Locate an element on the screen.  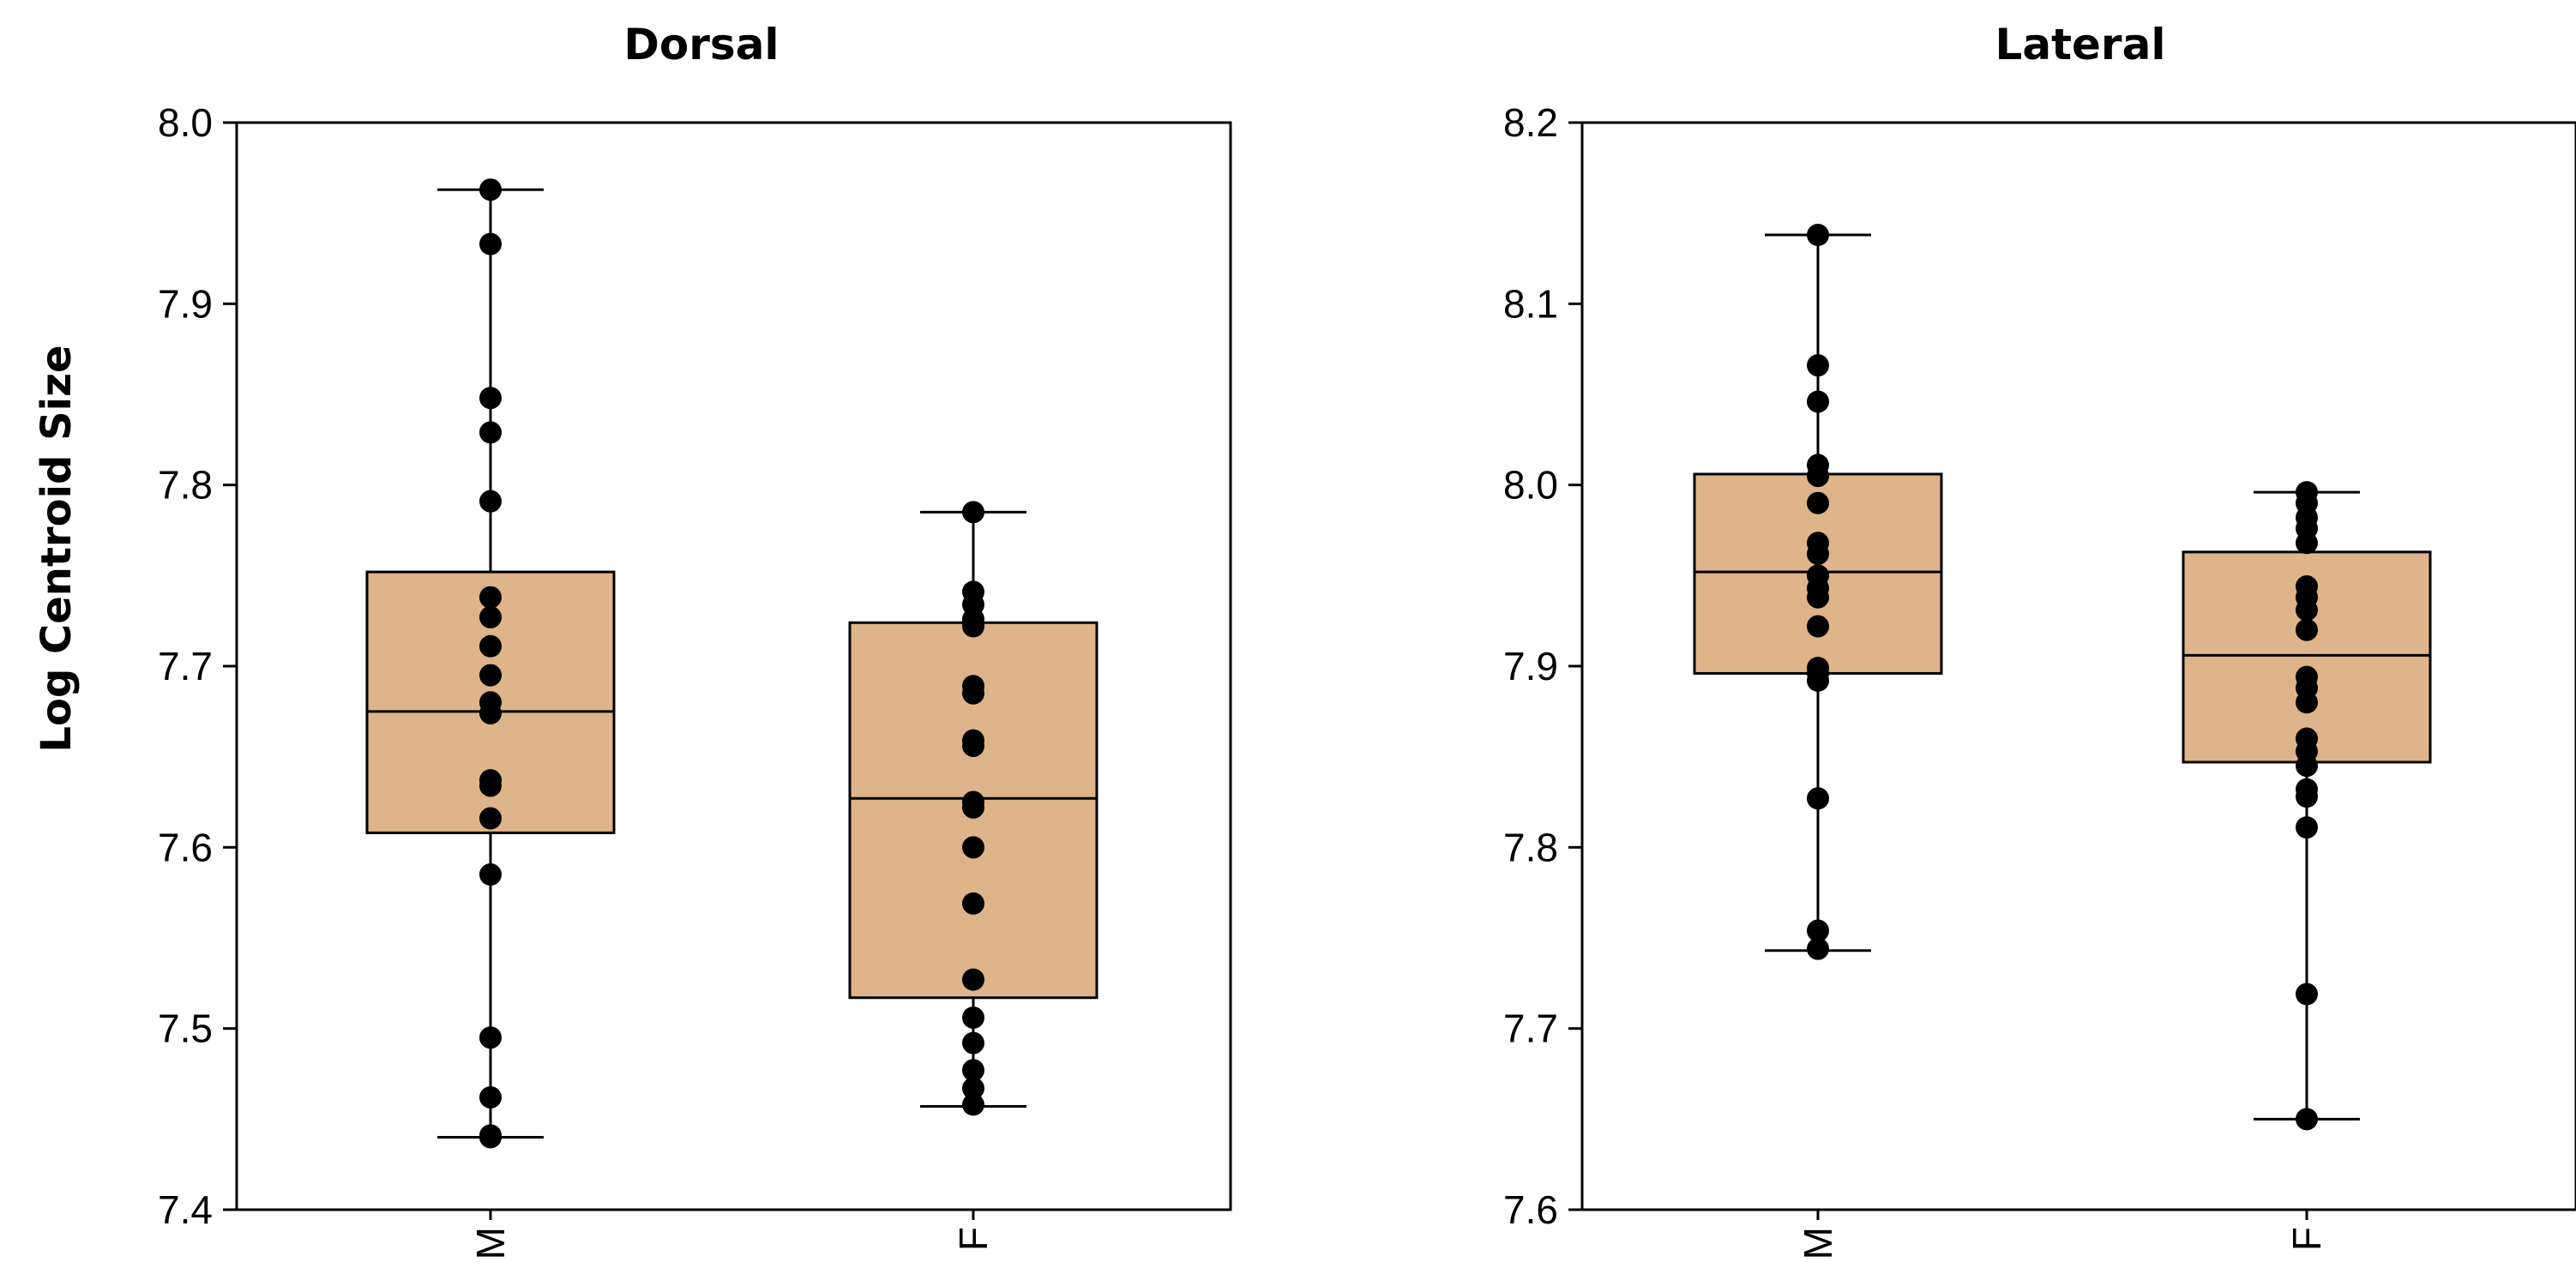
y-axis-label: Log Centroid Size is located at coordinates (57, 548).